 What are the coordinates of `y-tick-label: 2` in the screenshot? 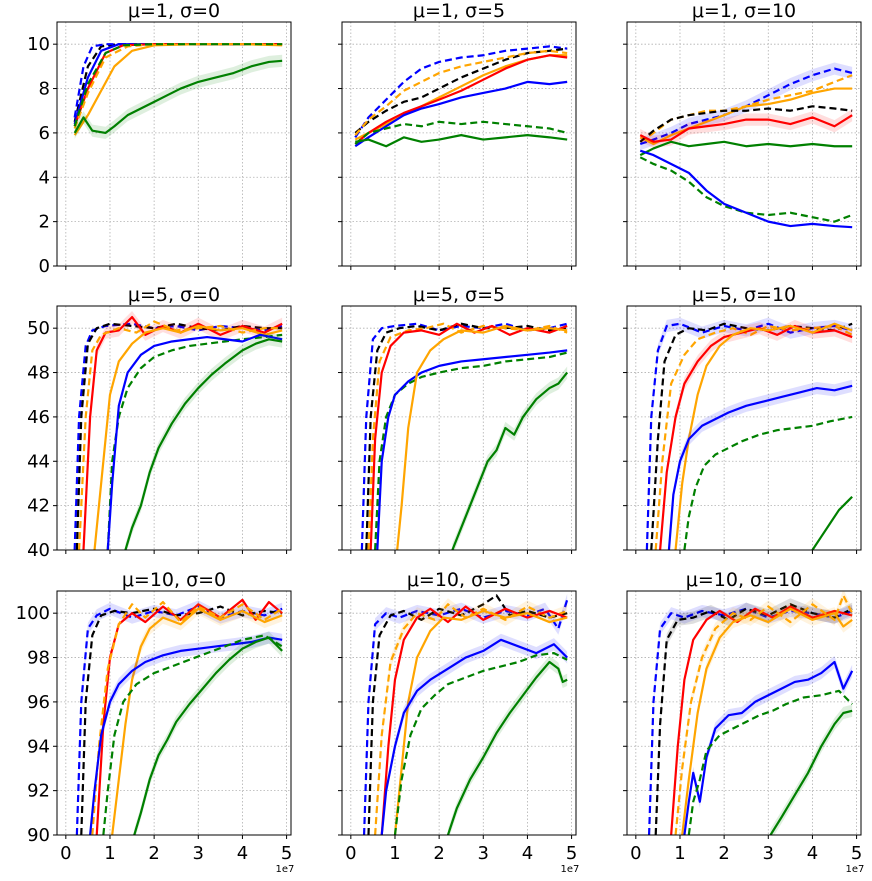 It's located at (44, 222).